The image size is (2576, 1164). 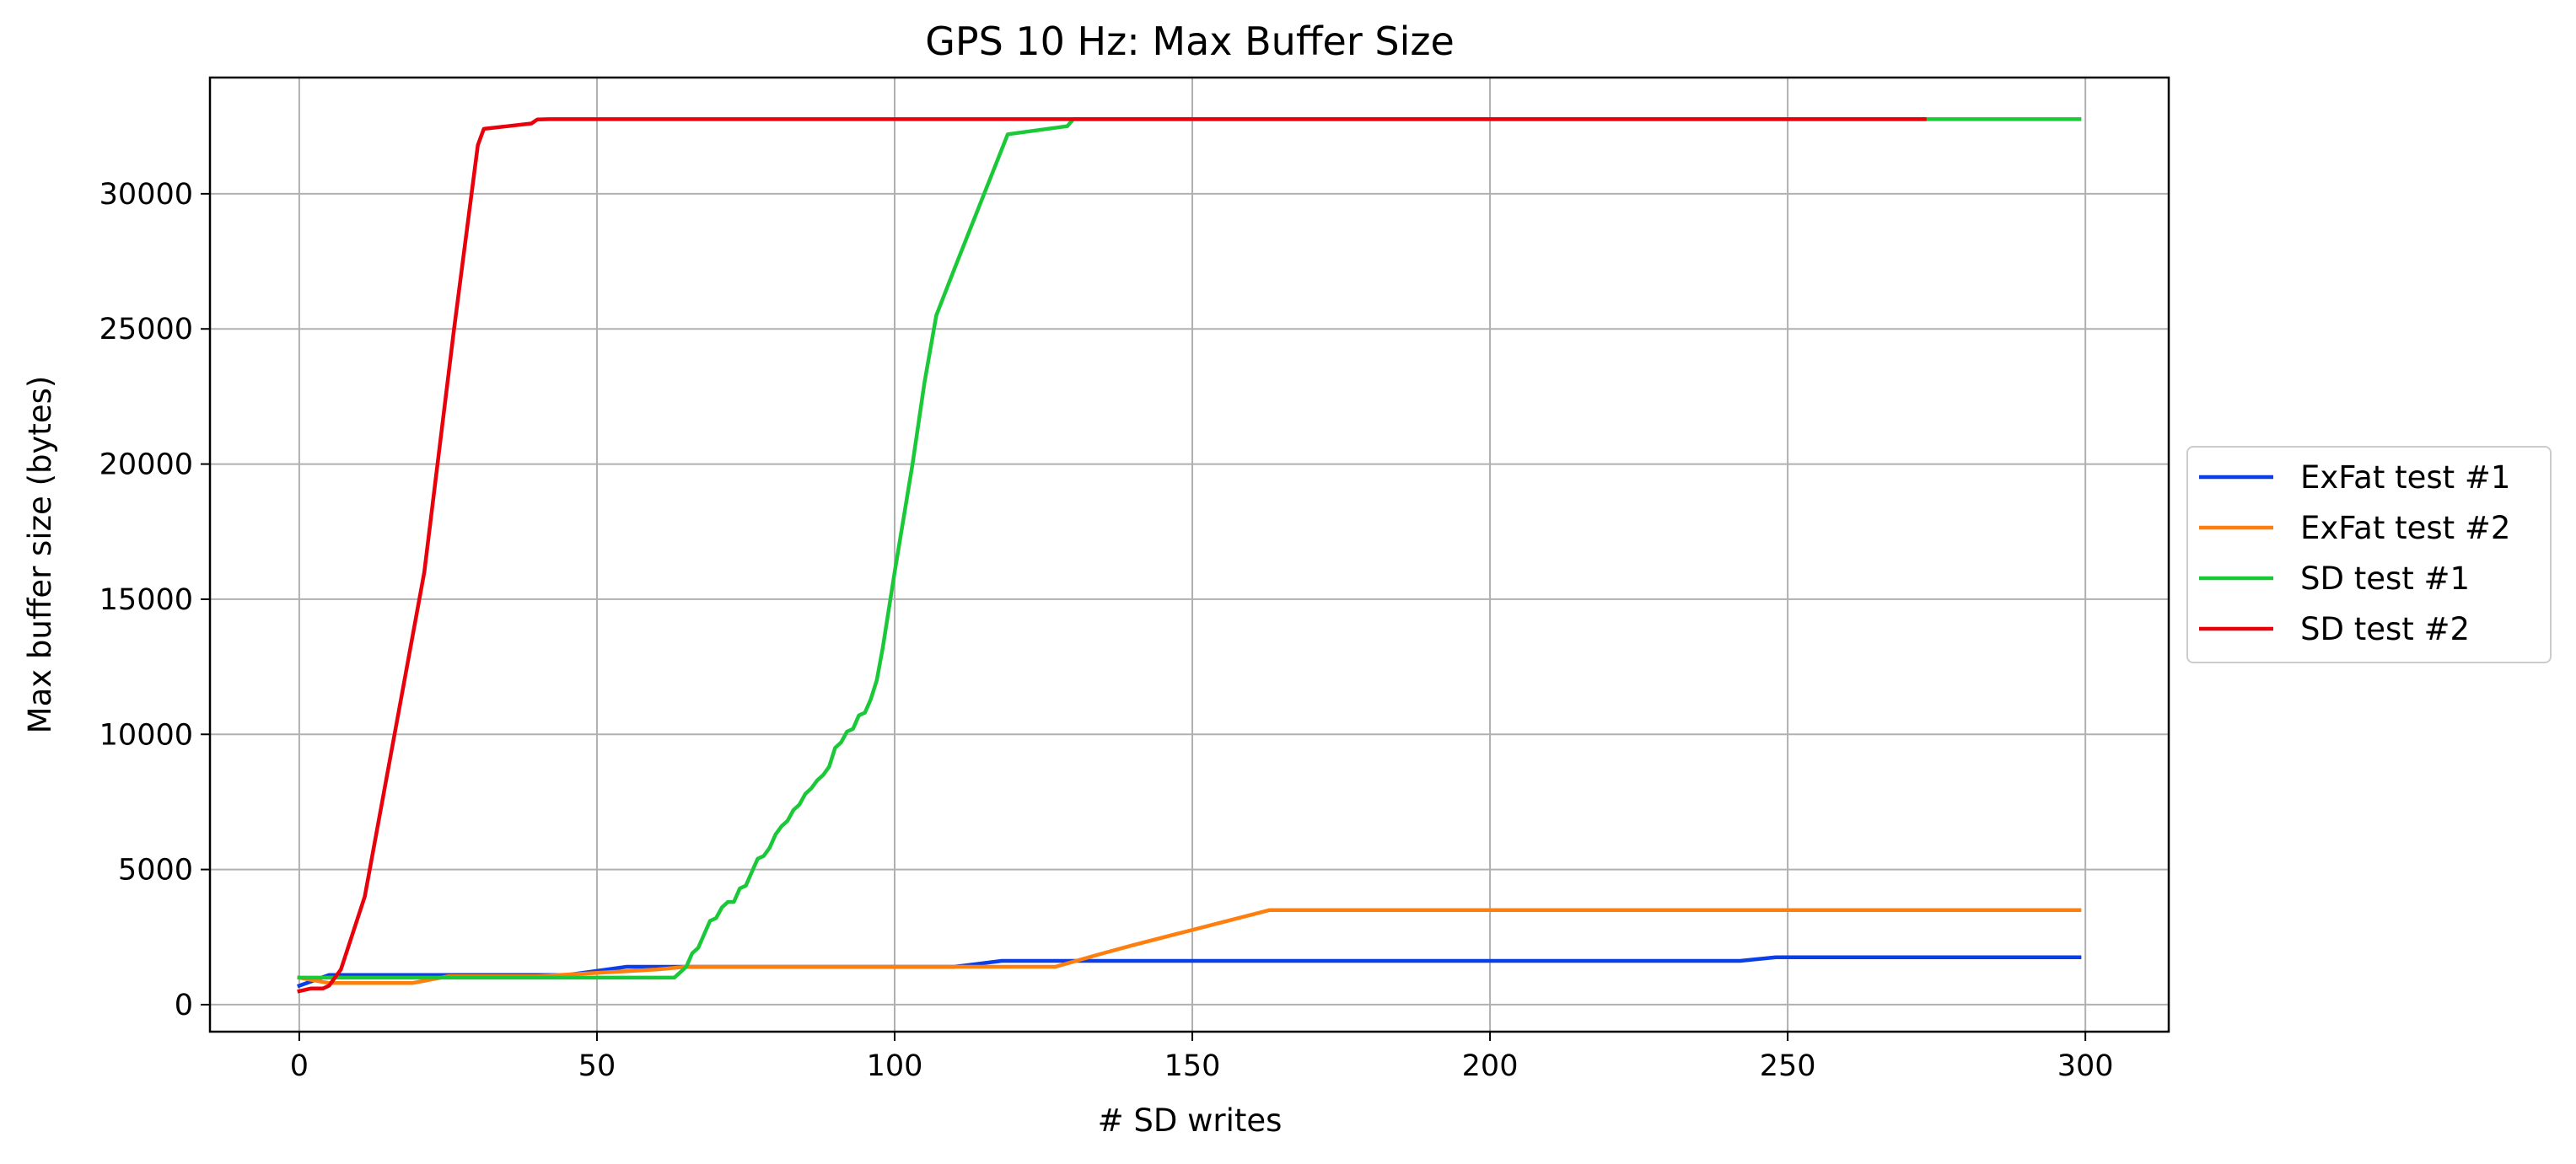 I want to click on x-tick-label: 200, so click(x=1490, y=1066).